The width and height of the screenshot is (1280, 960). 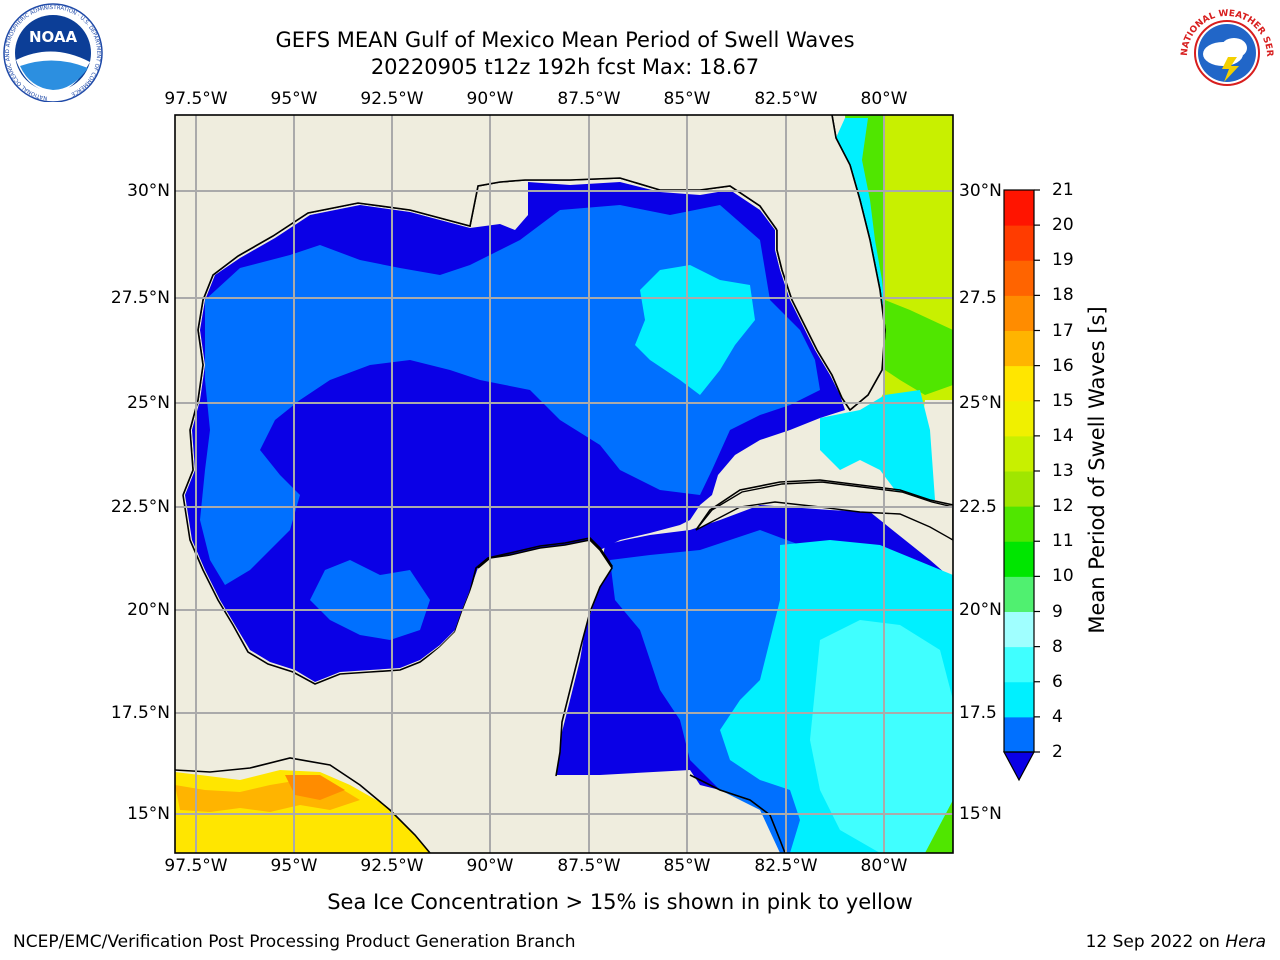 I want to click on colorbar-tick-label: 15, so click(x=1063, y=400).